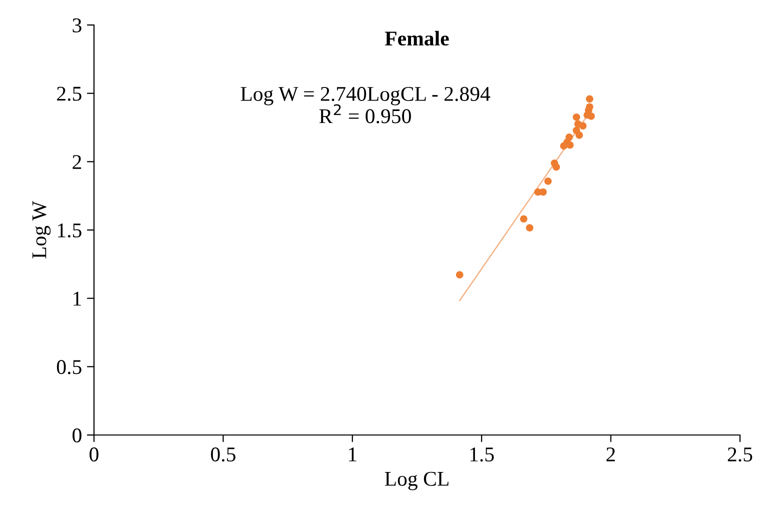  Describe the element at coordinates (77, 435) in the screenshot. I see `y-tick-label: 0` at that location.